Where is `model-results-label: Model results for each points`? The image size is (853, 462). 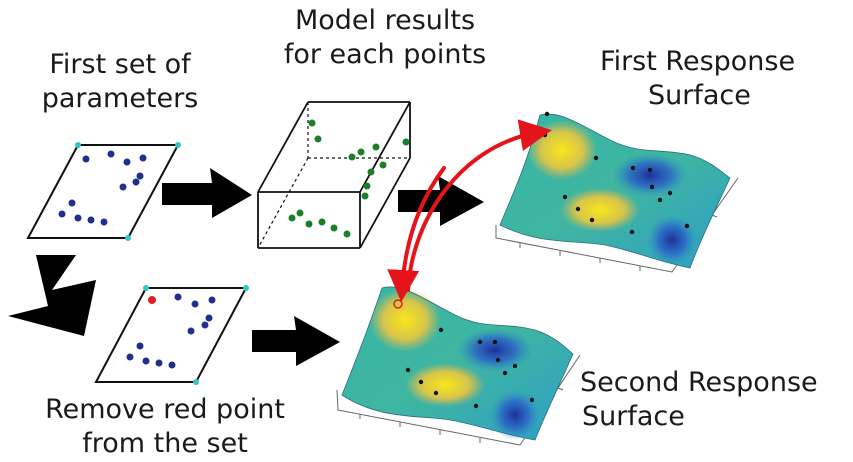
model-results-label: Model results for each points is located at coordinates (385, 38).